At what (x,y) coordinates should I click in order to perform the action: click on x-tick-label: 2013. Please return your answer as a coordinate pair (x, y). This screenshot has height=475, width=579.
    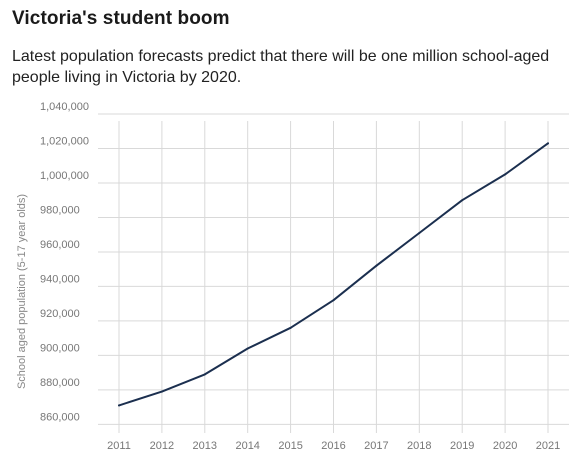
    Looking at the image, I should click on (205, 446).